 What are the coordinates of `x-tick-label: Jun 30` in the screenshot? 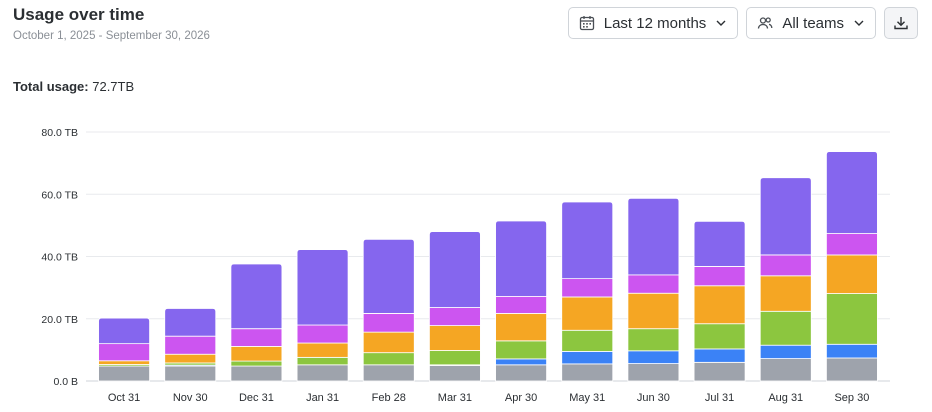 It's located at (653, 398).